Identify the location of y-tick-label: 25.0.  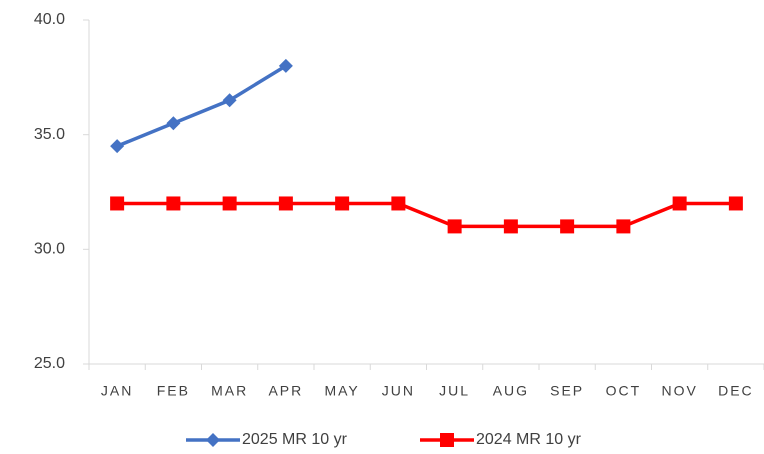
(49, 363).